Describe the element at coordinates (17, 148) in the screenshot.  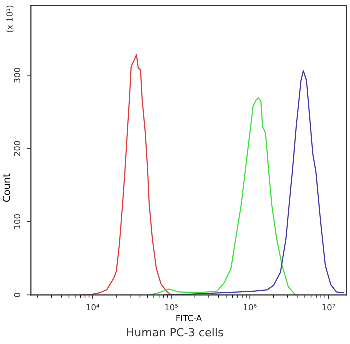
I see `y-tick-label: 200` at that location.